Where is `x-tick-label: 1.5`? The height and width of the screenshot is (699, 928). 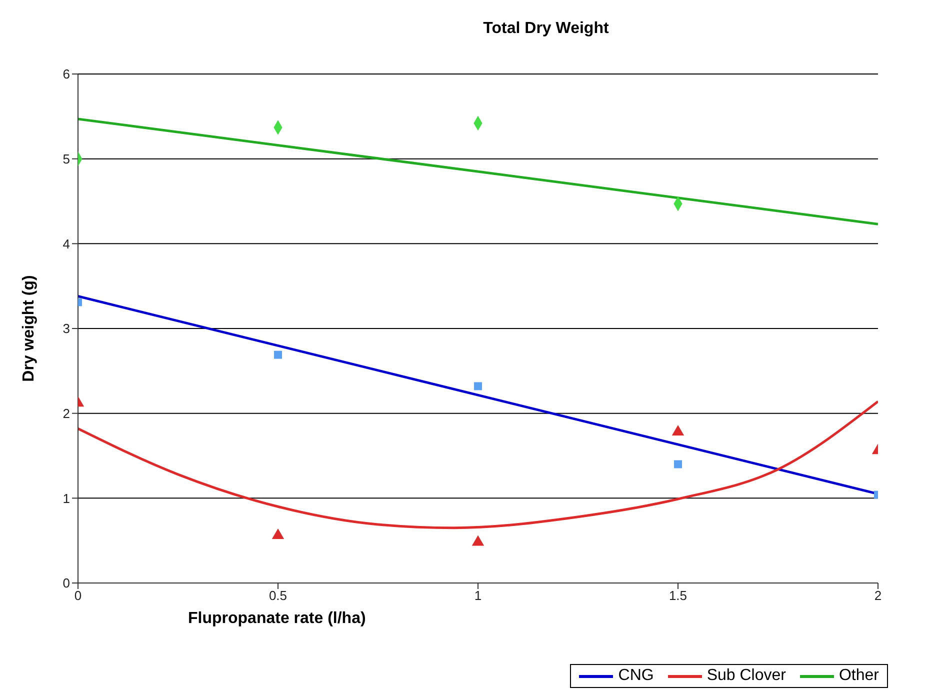 x-tick-label: 1.5 is located at coordinates (678, 596).